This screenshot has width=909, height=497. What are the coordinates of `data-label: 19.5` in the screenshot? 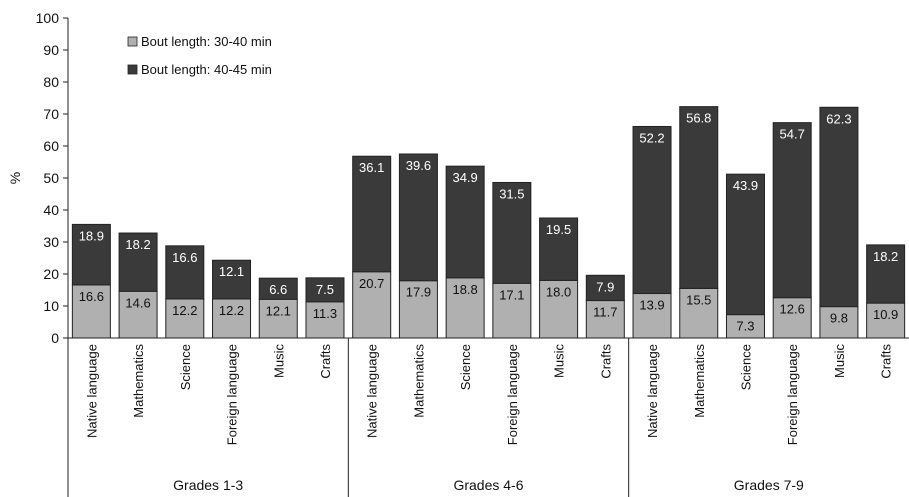 It's located at (558, 229).